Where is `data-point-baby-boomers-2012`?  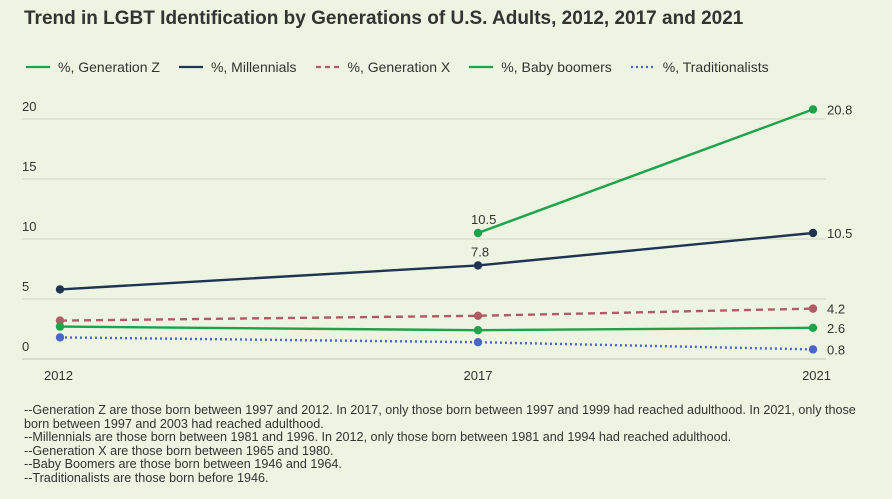 data-point-baby-boomers-2012 is located at coordinates (60, 326).